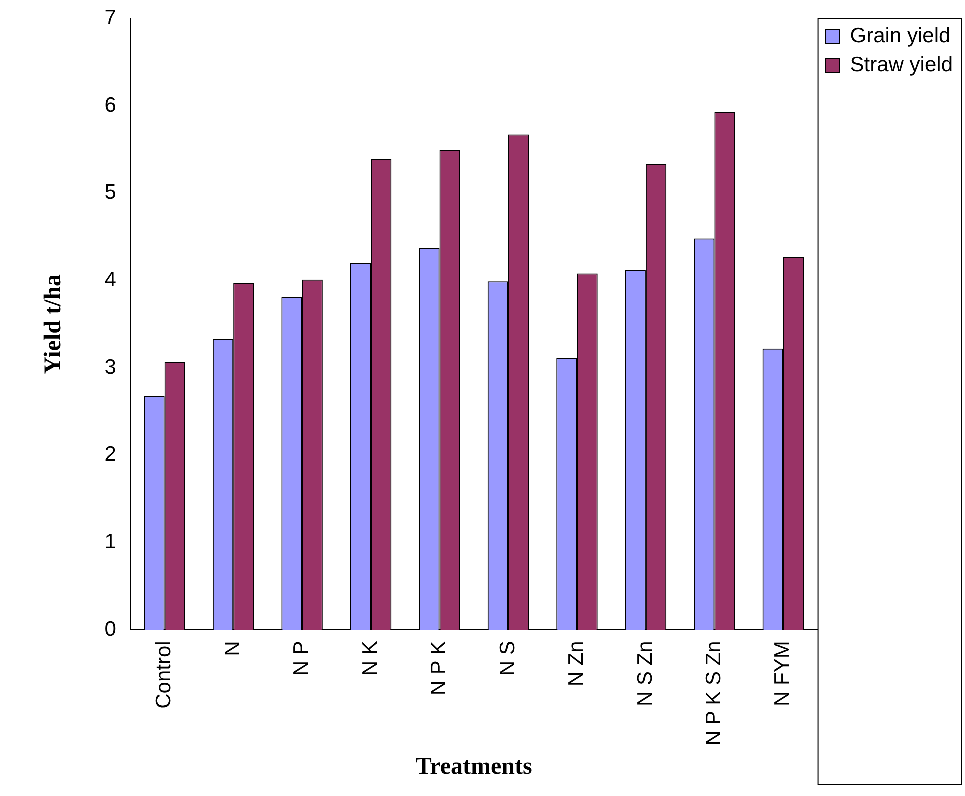 The width and height of the screenshot is (965, 796). Describe the element at coordinates (110, 192) in the screenshot. I see `y-tick-label: 5` at that location.